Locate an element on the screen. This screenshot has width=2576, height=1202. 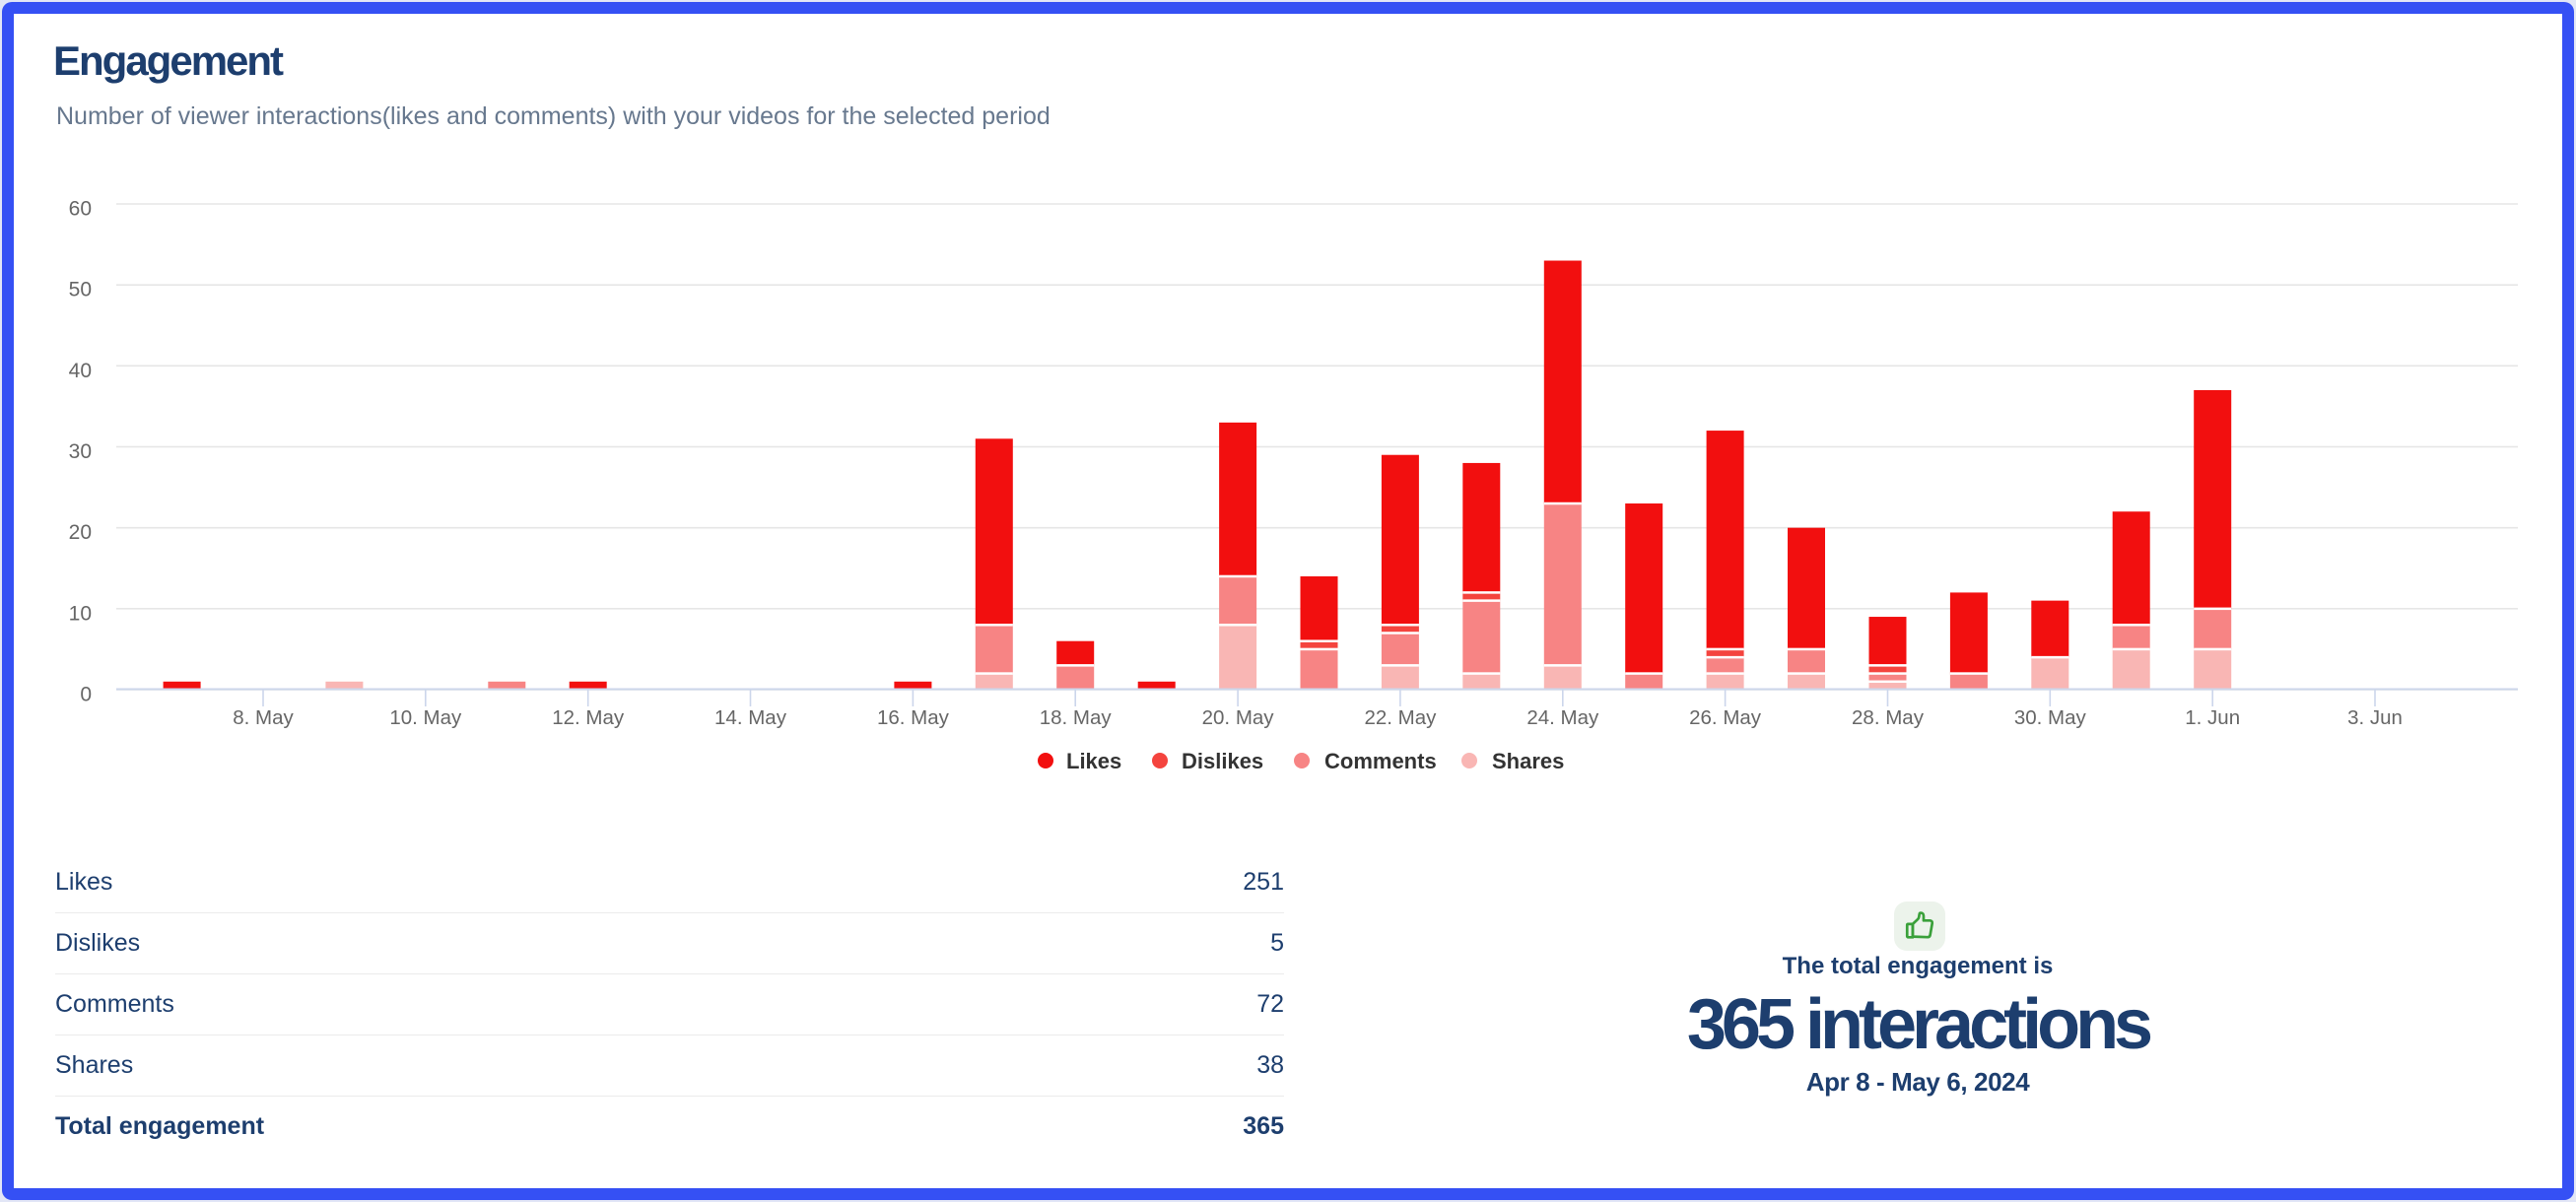
svg-text: Likes is located at coordinates (1093, 761).